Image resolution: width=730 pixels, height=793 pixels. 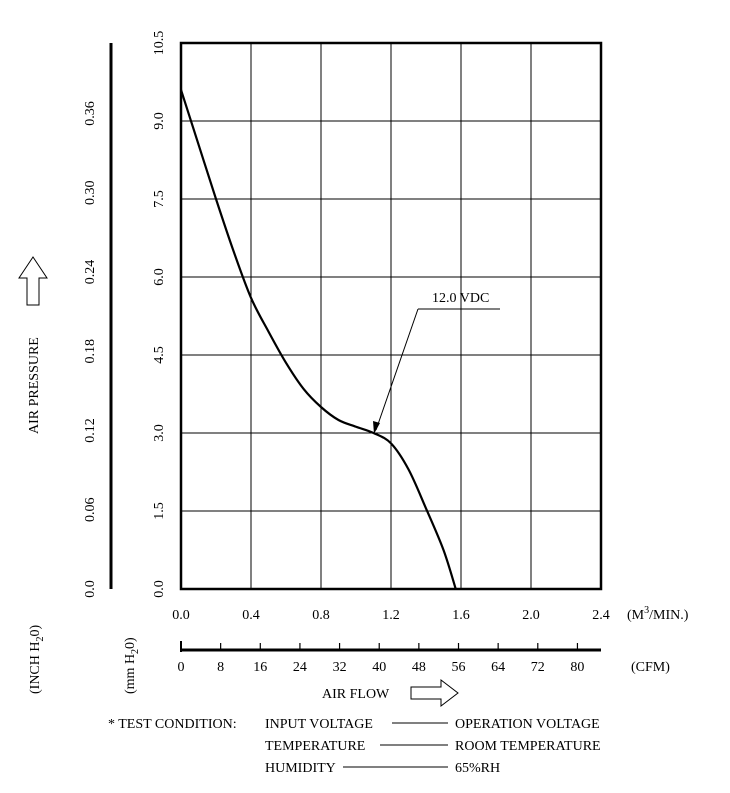 What do you see at coordinates (172, 724) in the screenshot?
I see `test-condition-prefix: * TEST CONDITION:` at bounding box center [172, 724].